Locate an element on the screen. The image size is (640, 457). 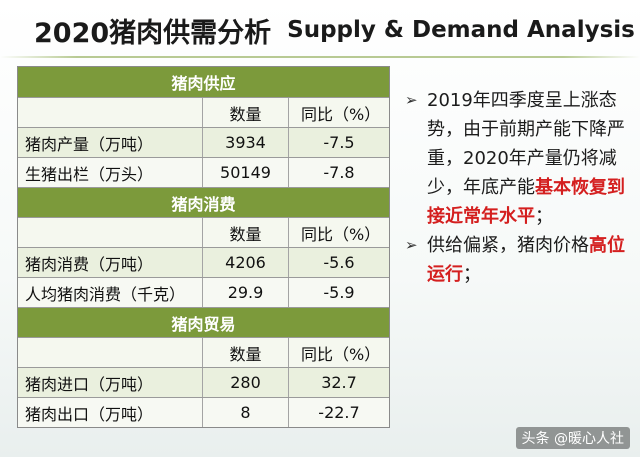
section-header-supply: 猪肉供应 is located at coordinates (203, 82).